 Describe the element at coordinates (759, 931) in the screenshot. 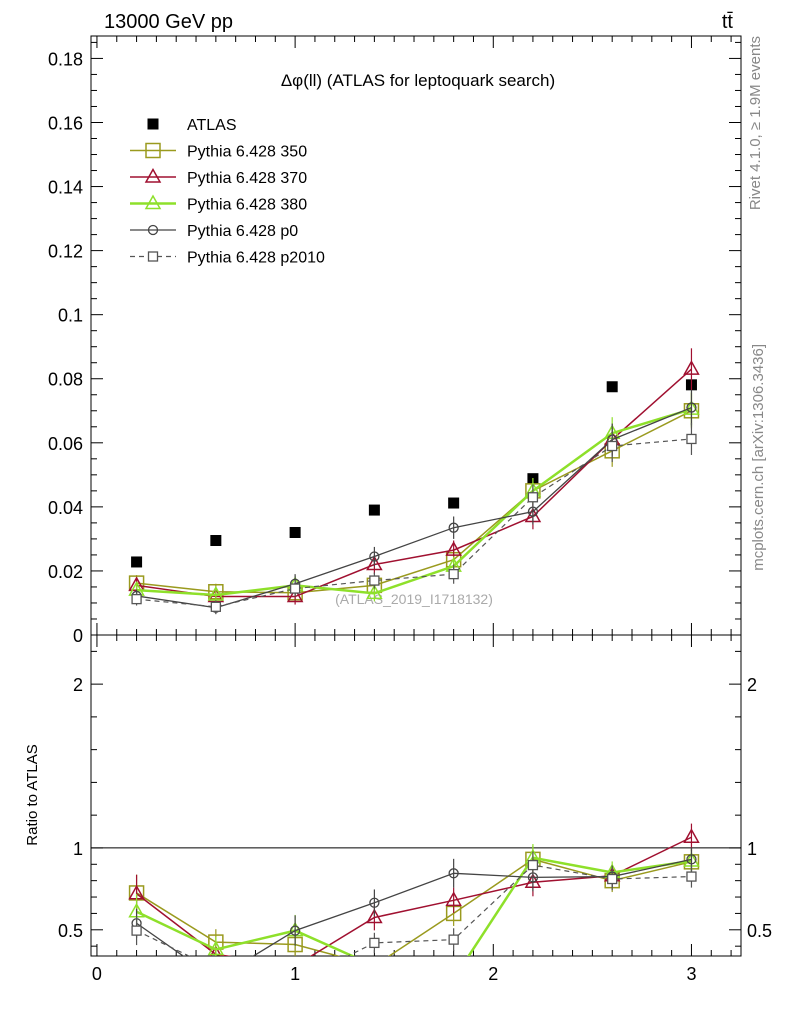

I see `ratio-tick-label-right: 0.5` at that location.